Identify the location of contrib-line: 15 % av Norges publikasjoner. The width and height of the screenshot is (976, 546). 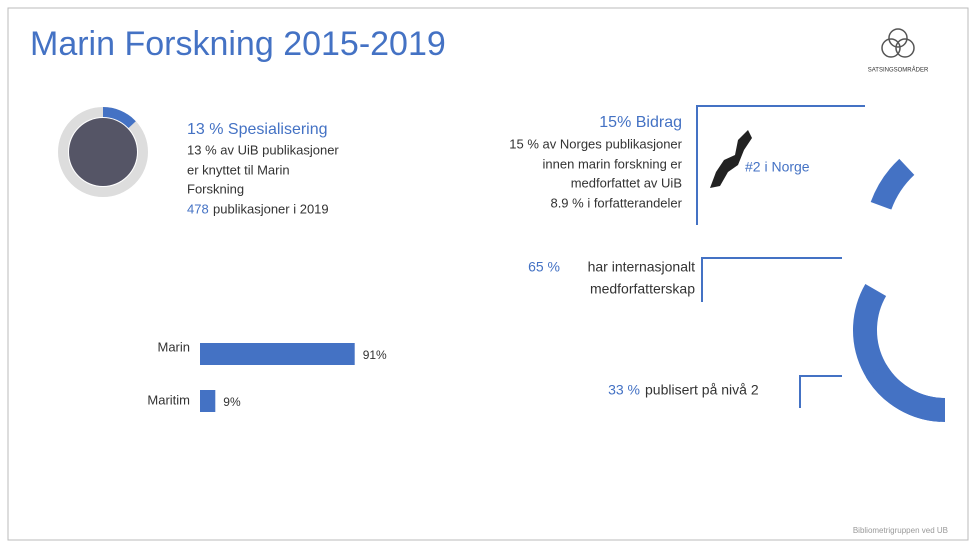
(595, 143).